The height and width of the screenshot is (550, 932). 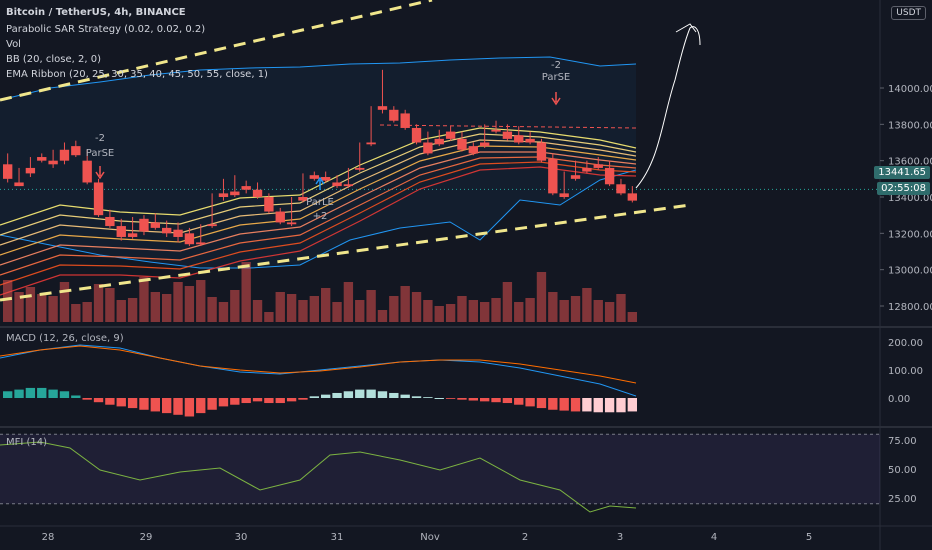 I want to click on legend-volume: Vol, so click(x=13, y=44).